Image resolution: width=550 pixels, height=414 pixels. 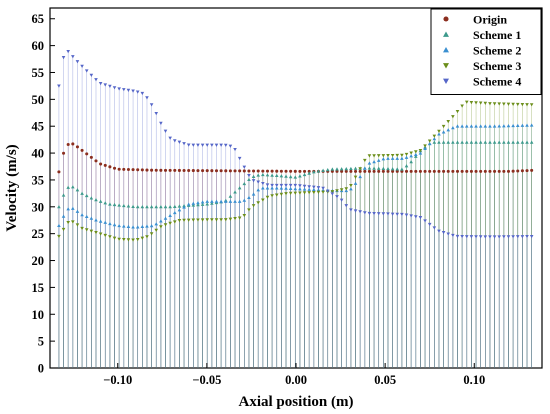 What do you see at coordinates (497, 66) in the screenshot?
I see `legend-label: Scheme 3` at bounding box center [497, 66].